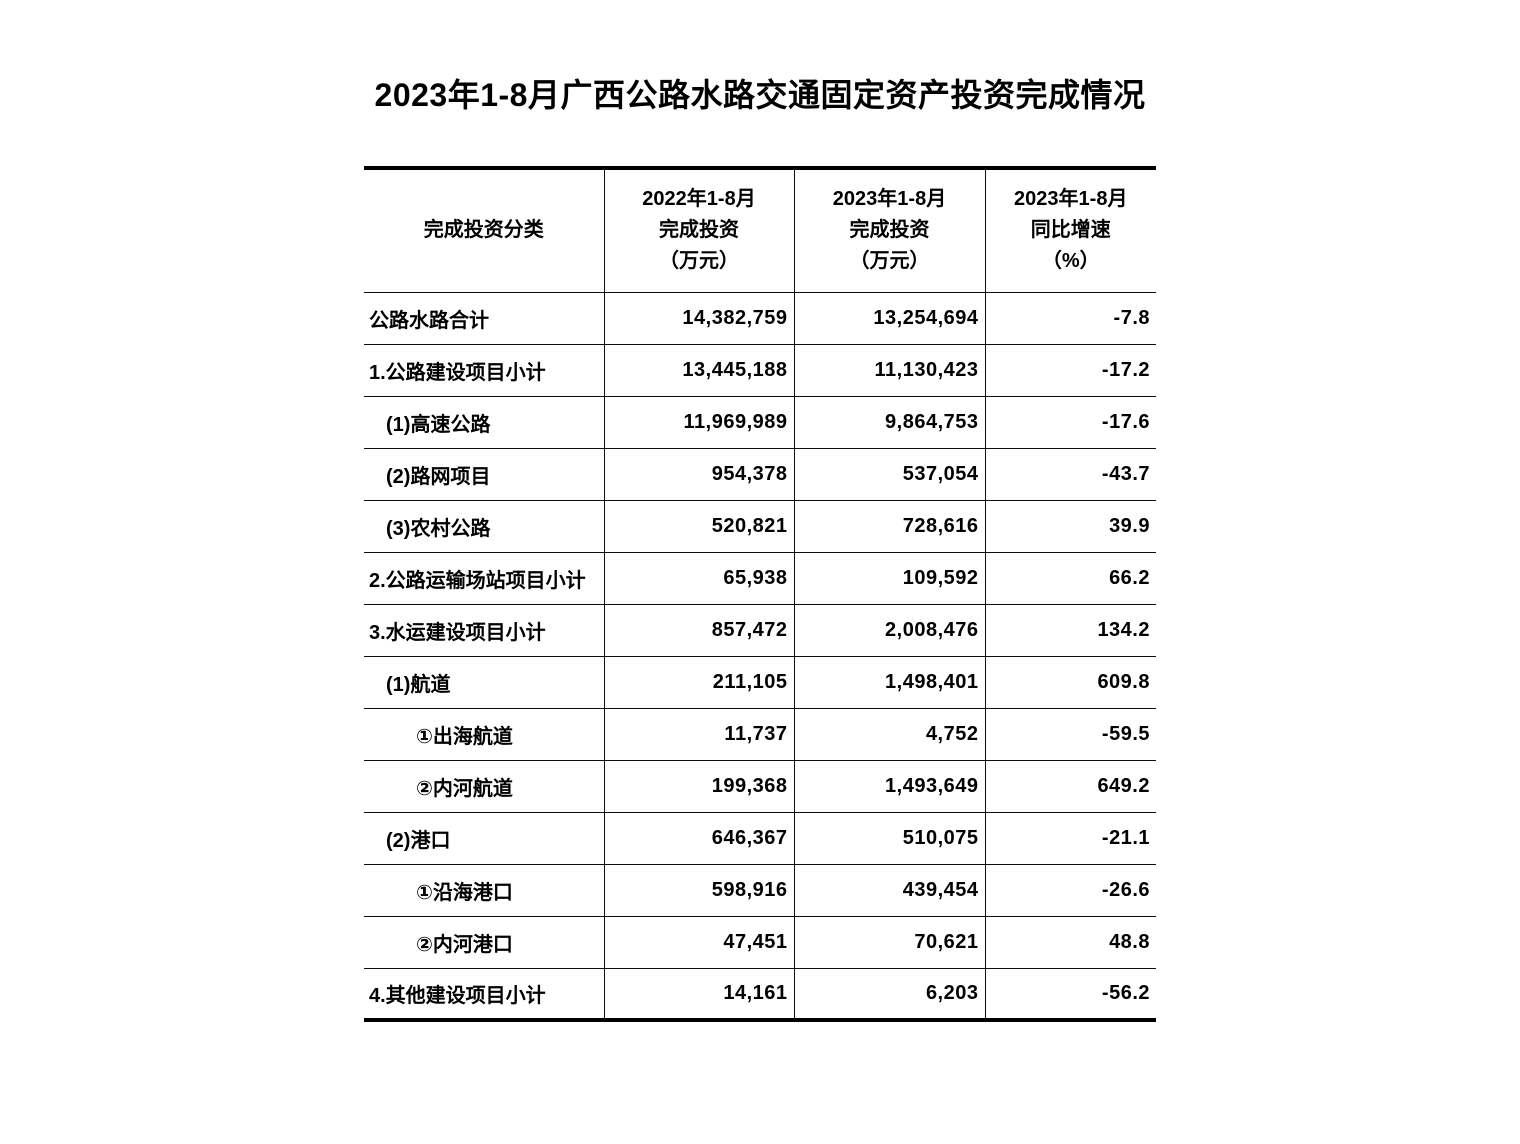  What do you see at coordinates (699, 890) in the screenshot?
I see `value-2022: 598,916` at bounding box center [699, 890].